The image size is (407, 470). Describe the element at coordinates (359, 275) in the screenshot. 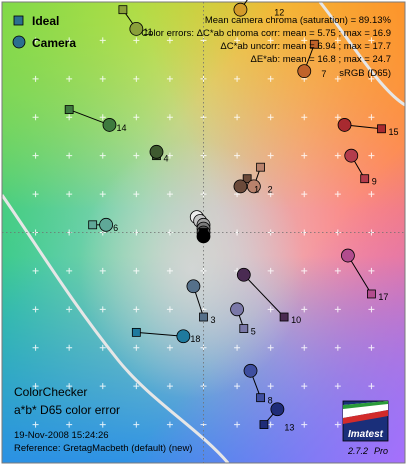

I see `patch-17-error-line` at that location.